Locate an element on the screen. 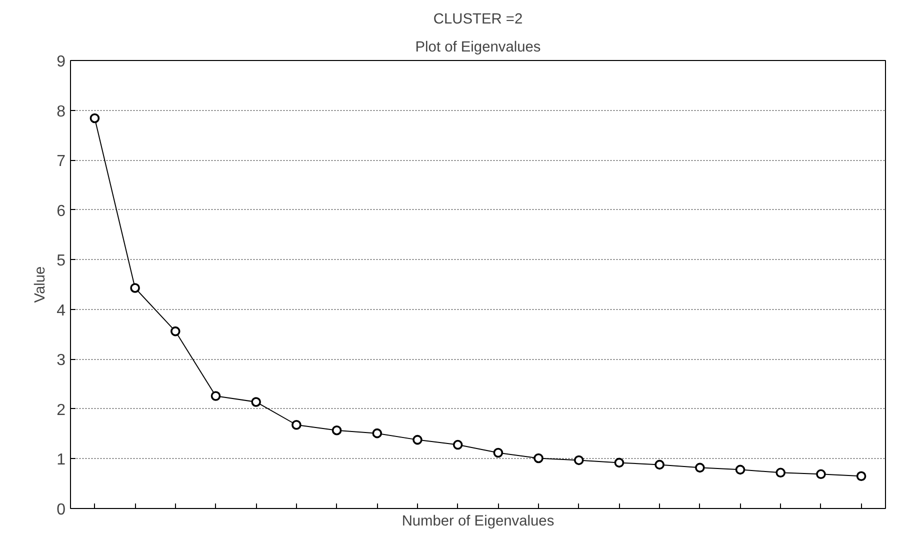 The height and width of the screenshot is (548, 910). y-tick-label: 2 is located at coordinates (61, 410).